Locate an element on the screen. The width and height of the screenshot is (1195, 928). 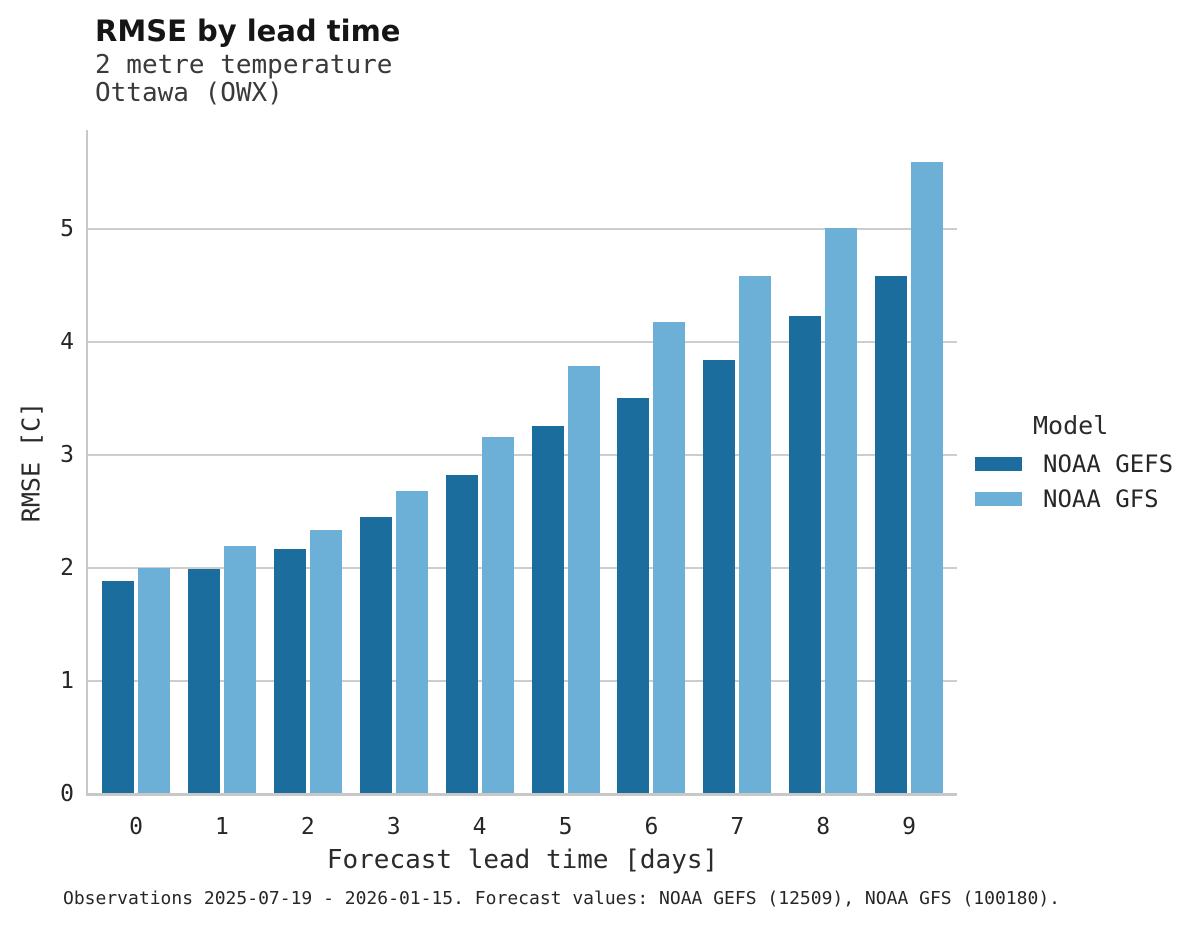
legend: Model NOAA GEFS NOAA GFS is located at coordinates (1082, 464).